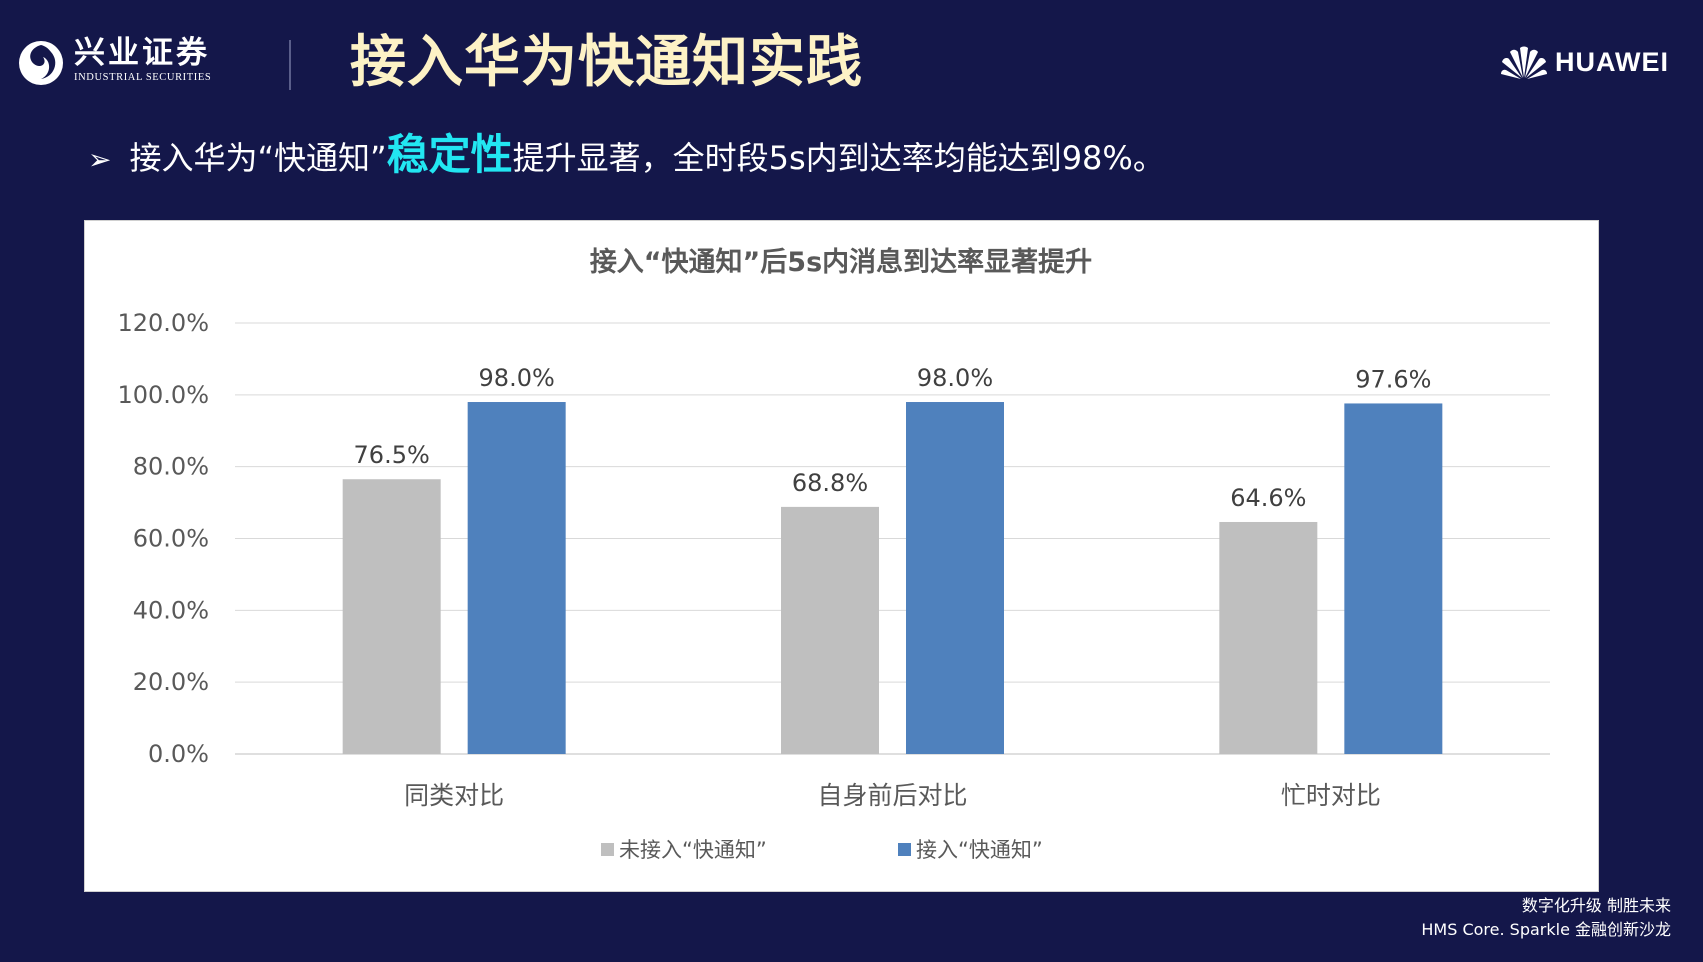 The height and width of the screenshot is (962, 1703). What do you see at coordinates (143, 77) in the screenshot?
I see `brand-name-en: INDUSTRIAL SECURITIES` at bounding box center [143, 77].